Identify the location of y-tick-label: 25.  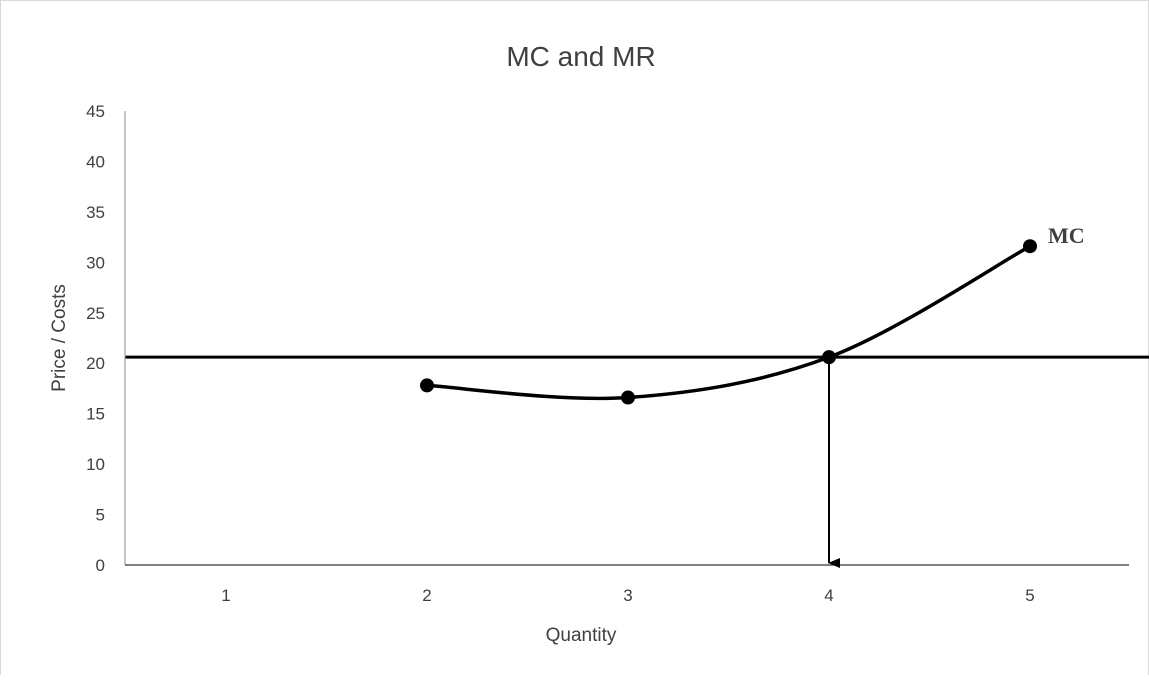
(95, 313).